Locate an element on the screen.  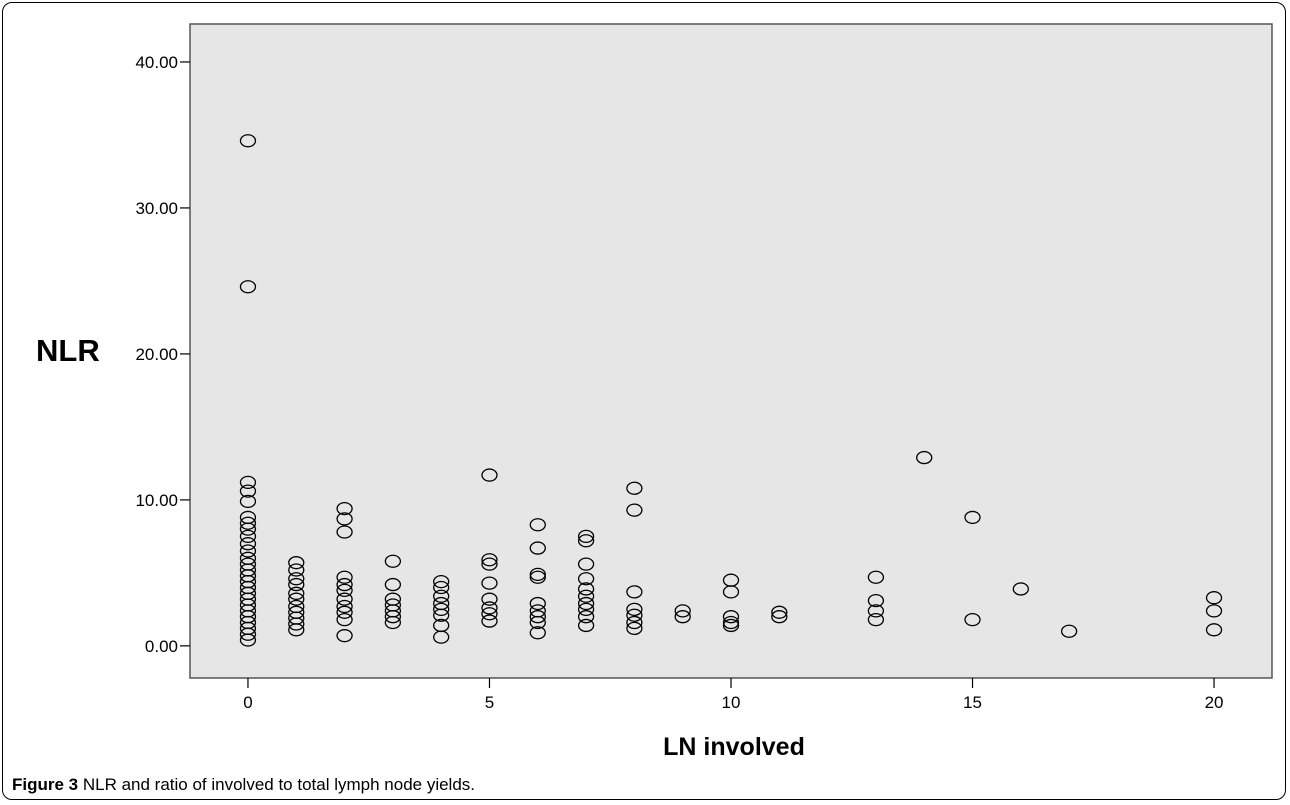
y-tick-label: 40.00 is located at coordinates (156, 62).